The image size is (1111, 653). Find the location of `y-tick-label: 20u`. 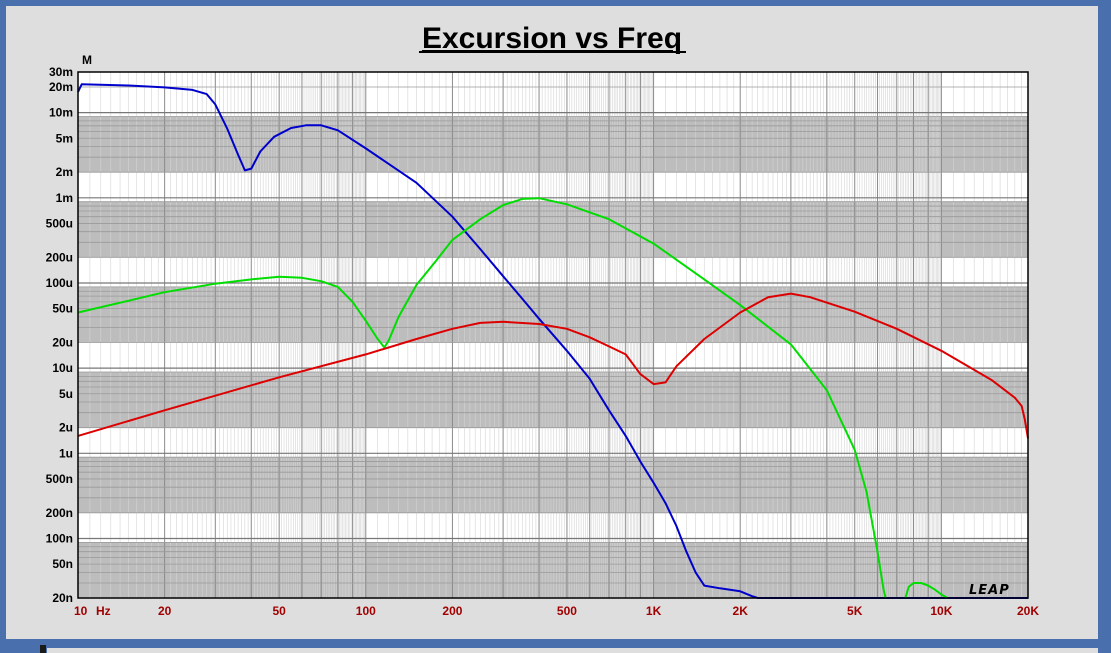

y-tick-label: 20u is located at coordinates (62, 342).